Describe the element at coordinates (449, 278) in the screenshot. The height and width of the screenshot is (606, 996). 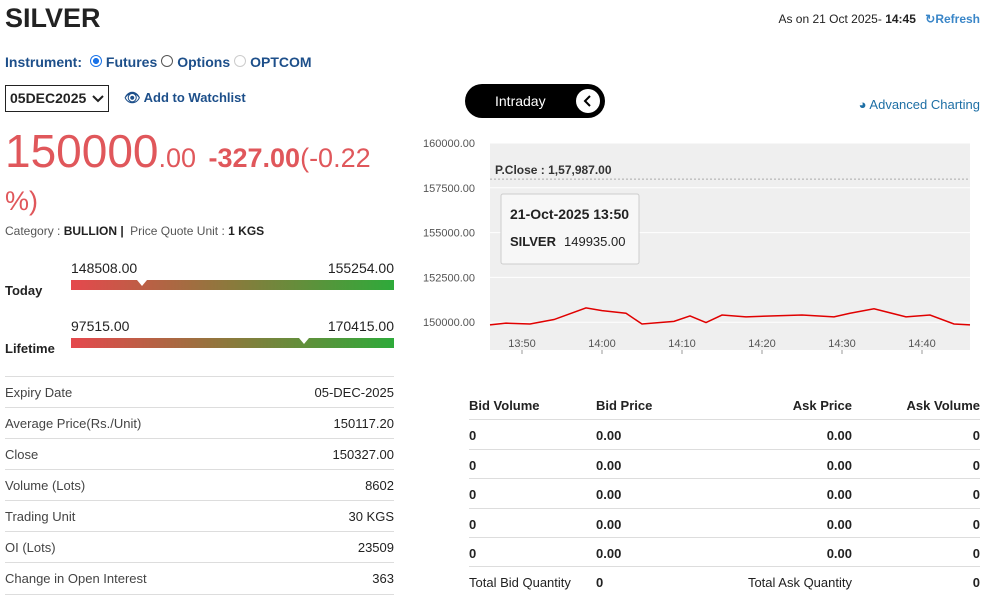
I see `y-tick-label: 152500.00` at that location.